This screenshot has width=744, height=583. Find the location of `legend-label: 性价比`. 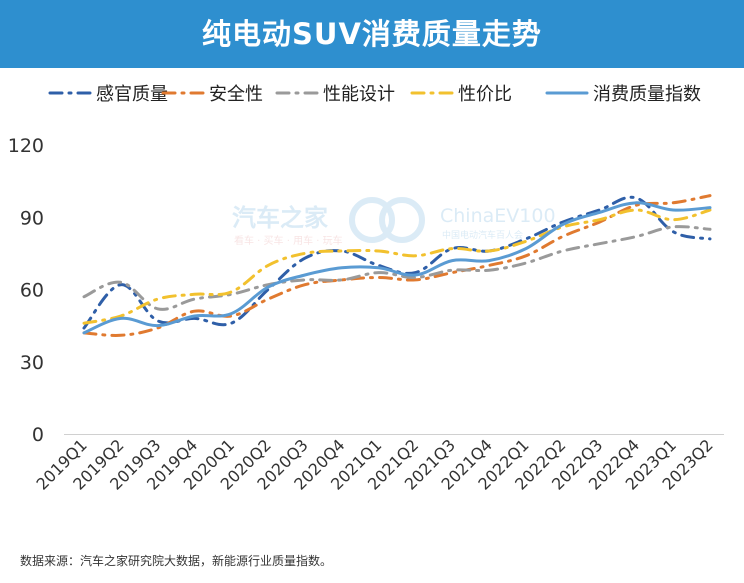

legend-label: 性价比 is located at coordinates (485, 94).